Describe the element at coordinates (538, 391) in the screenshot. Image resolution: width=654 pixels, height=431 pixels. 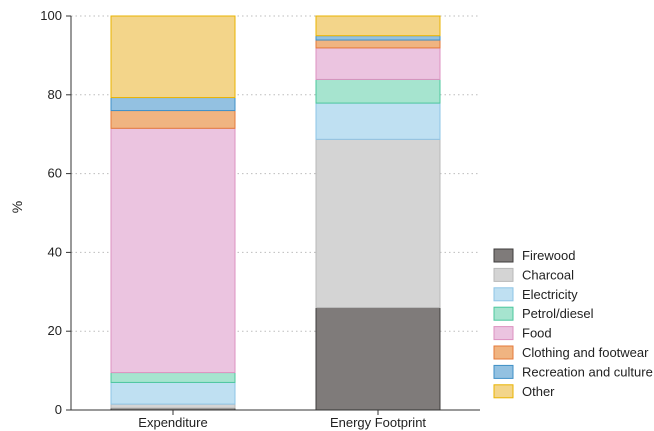
I see `legend-label: Other` at that location.